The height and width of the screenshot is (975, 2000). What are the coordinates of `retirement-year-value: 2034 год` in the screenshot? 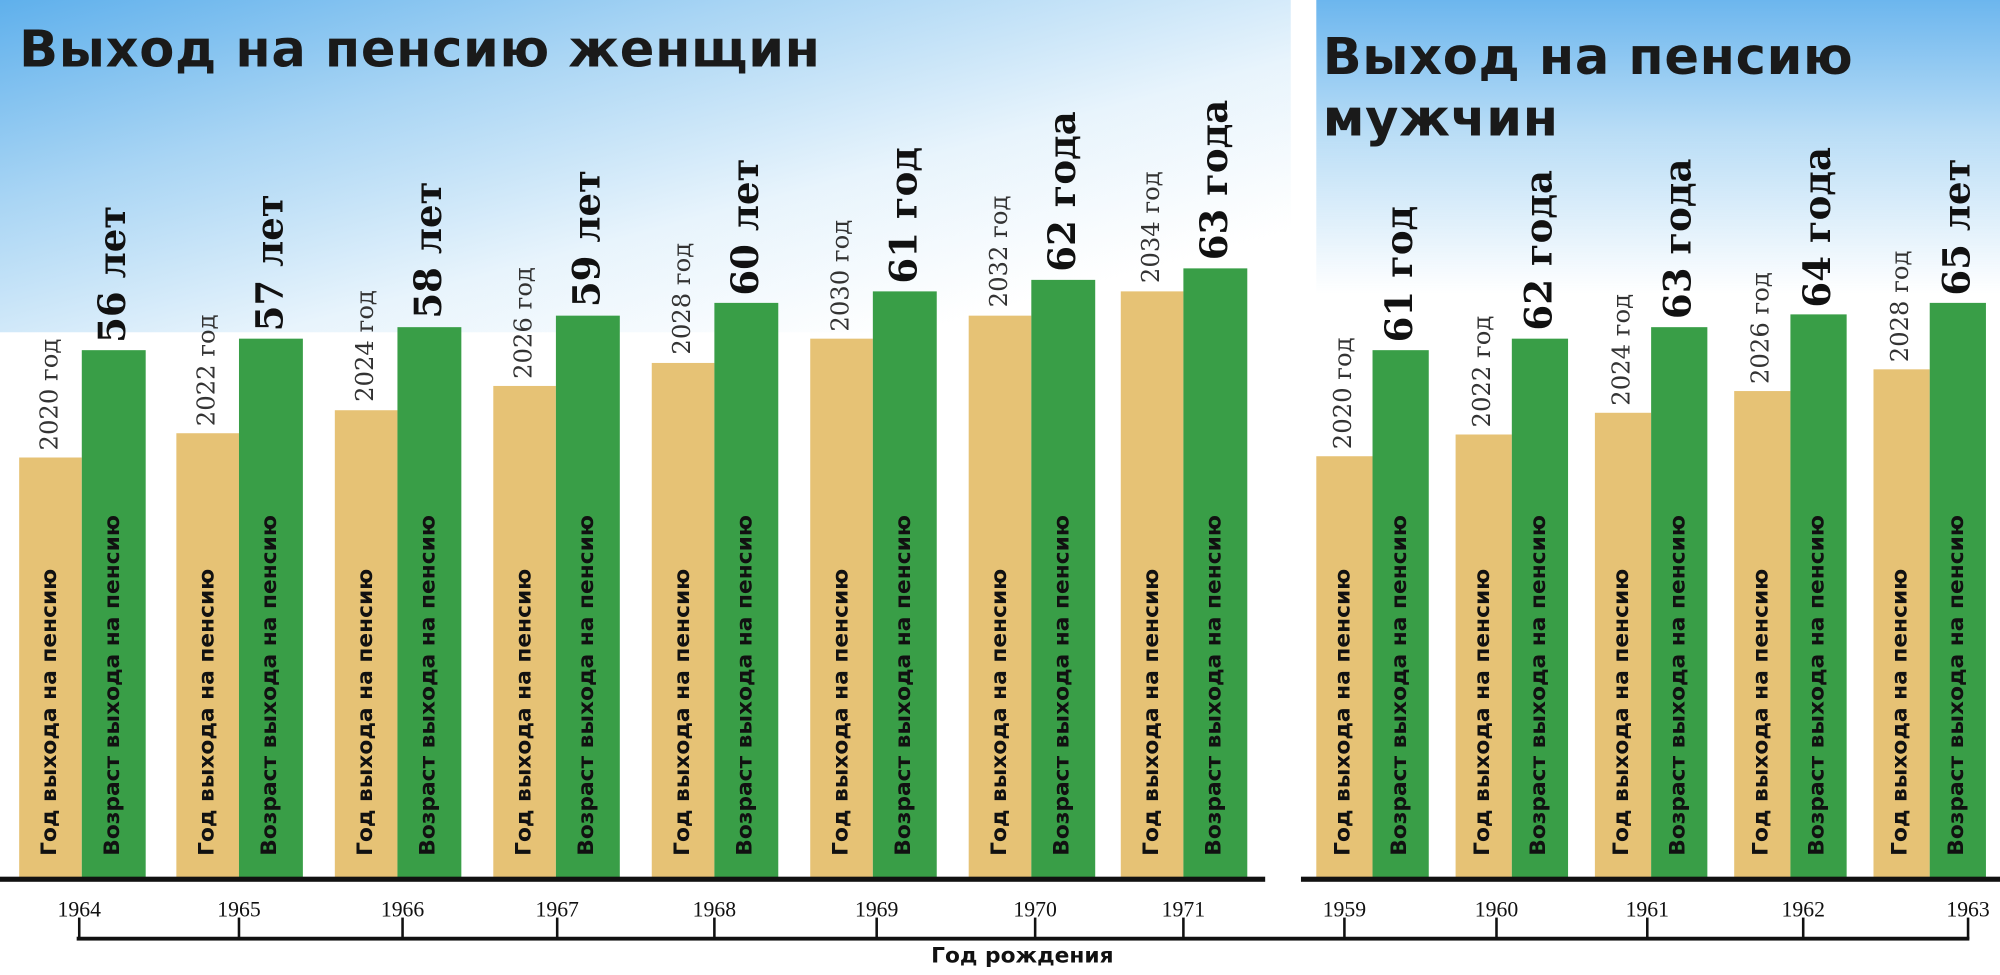 It's located at (1150, 227).